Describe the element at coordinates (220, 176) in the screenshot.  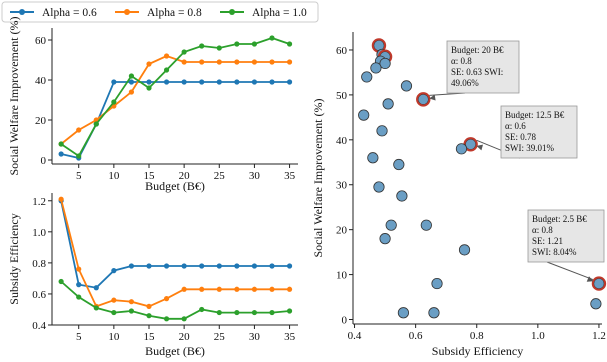
I see `welfare-budget-x-tick-label: 25` at that location.